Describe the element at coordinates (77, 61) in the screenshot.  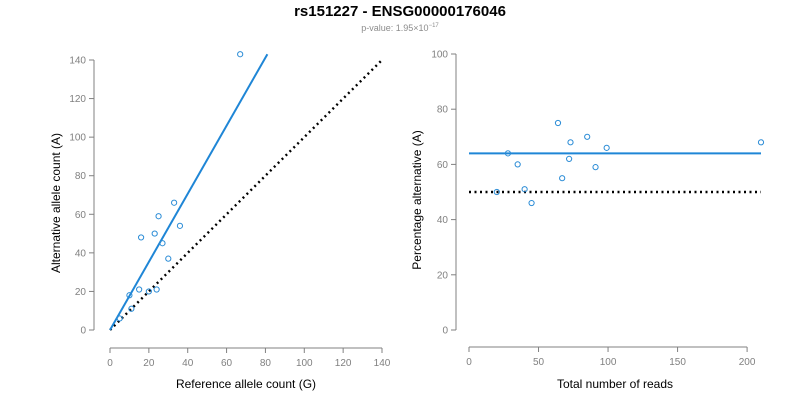
I see `y-tick-label: 140` at that location.